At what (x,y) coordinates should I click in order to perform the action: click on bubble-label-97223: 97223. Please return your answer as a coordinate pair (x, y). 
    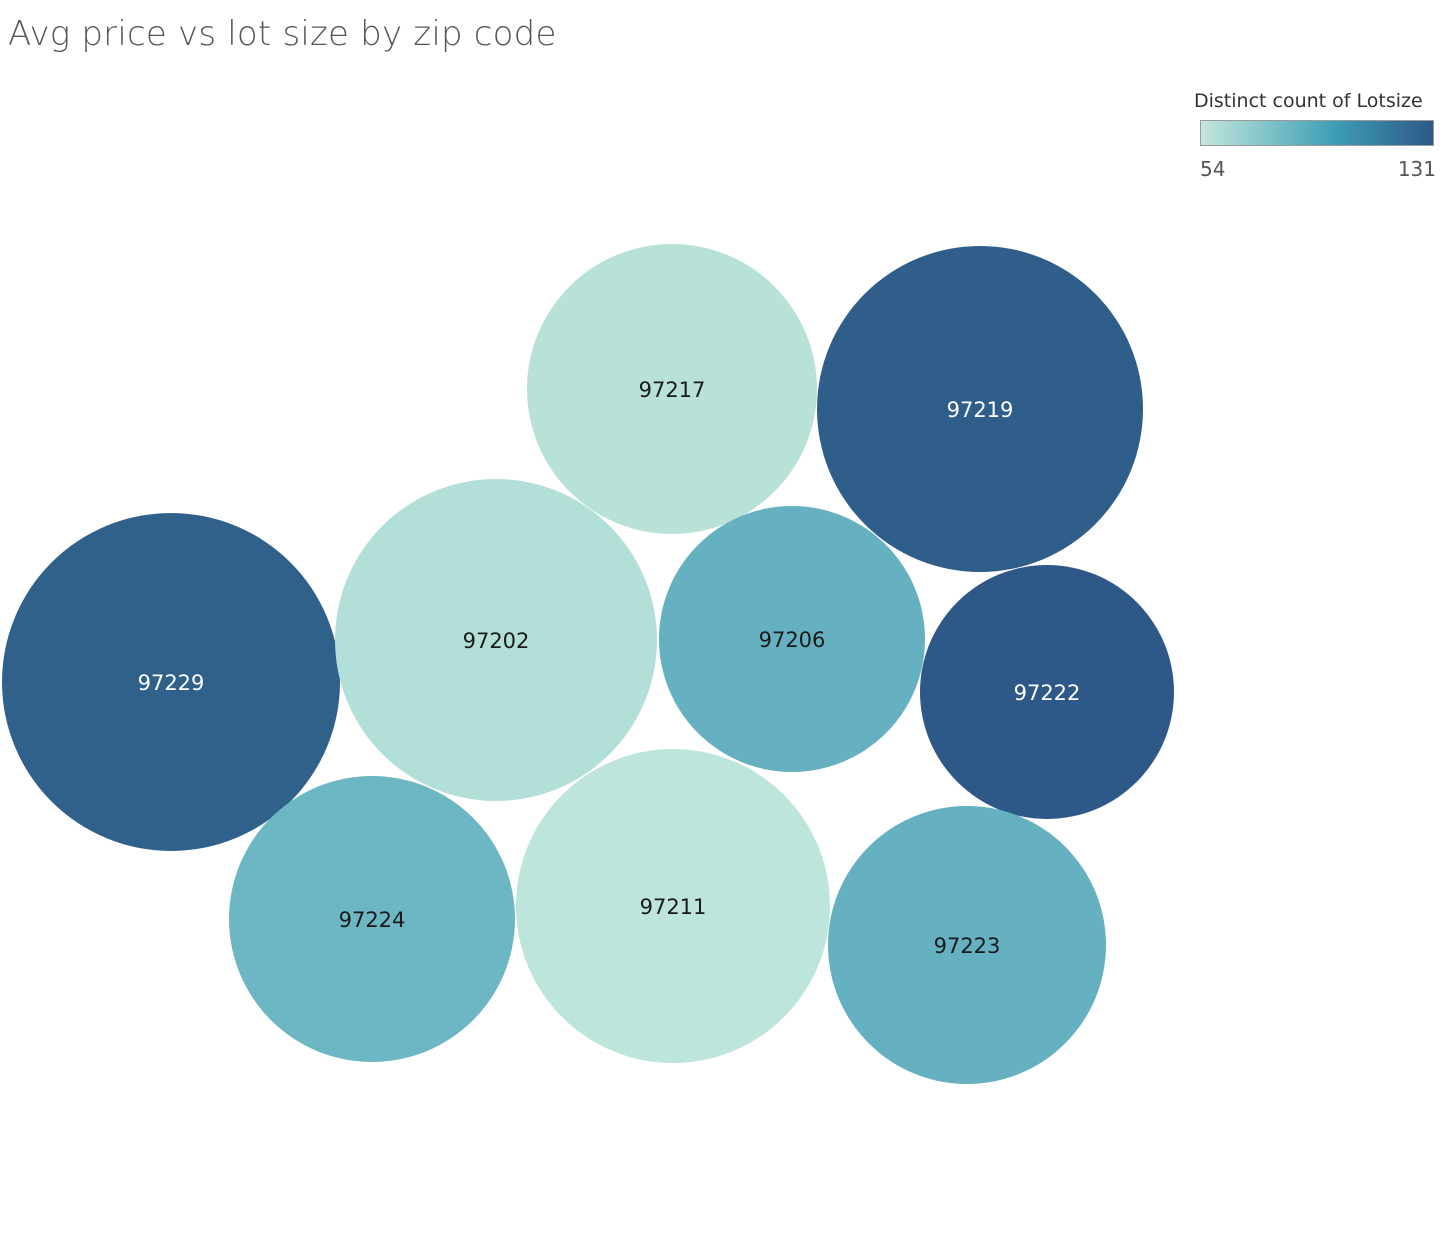
    Looking at the image, I should click on (967, 946).